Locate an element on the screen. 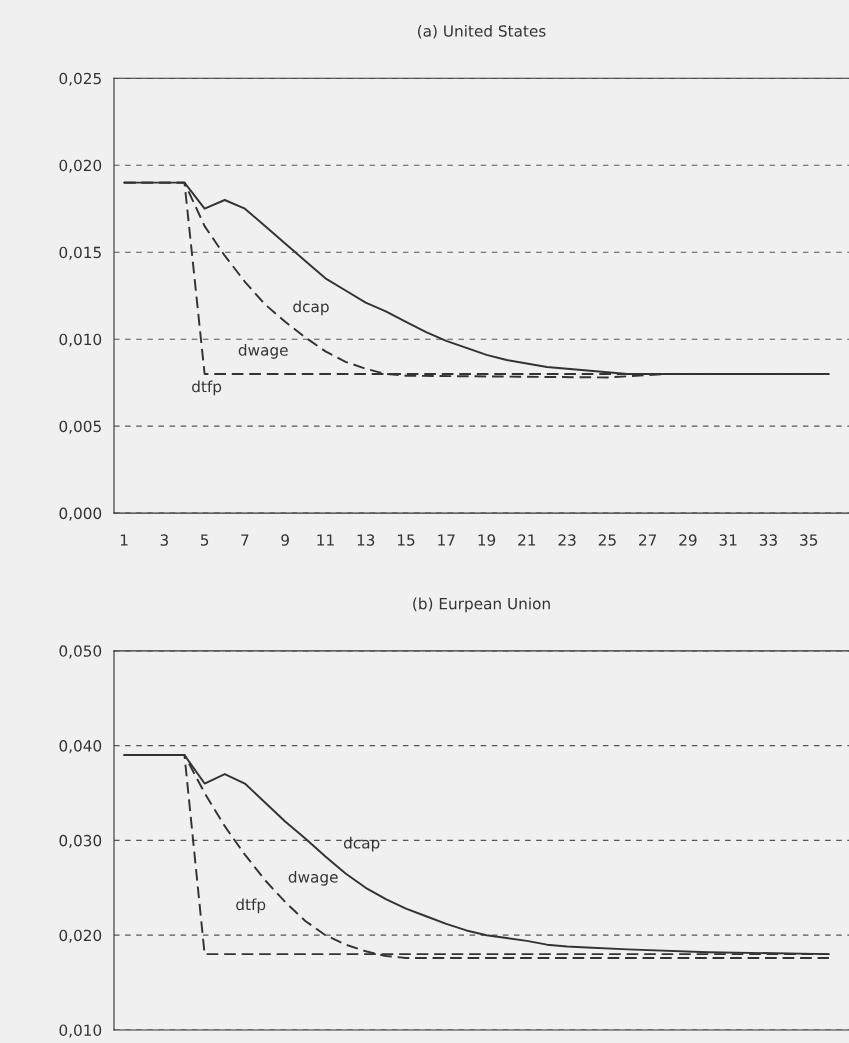 The width and height of the screenshot is (849, 1043). x-tick-label: 21 is located at coordinates (527, 540).